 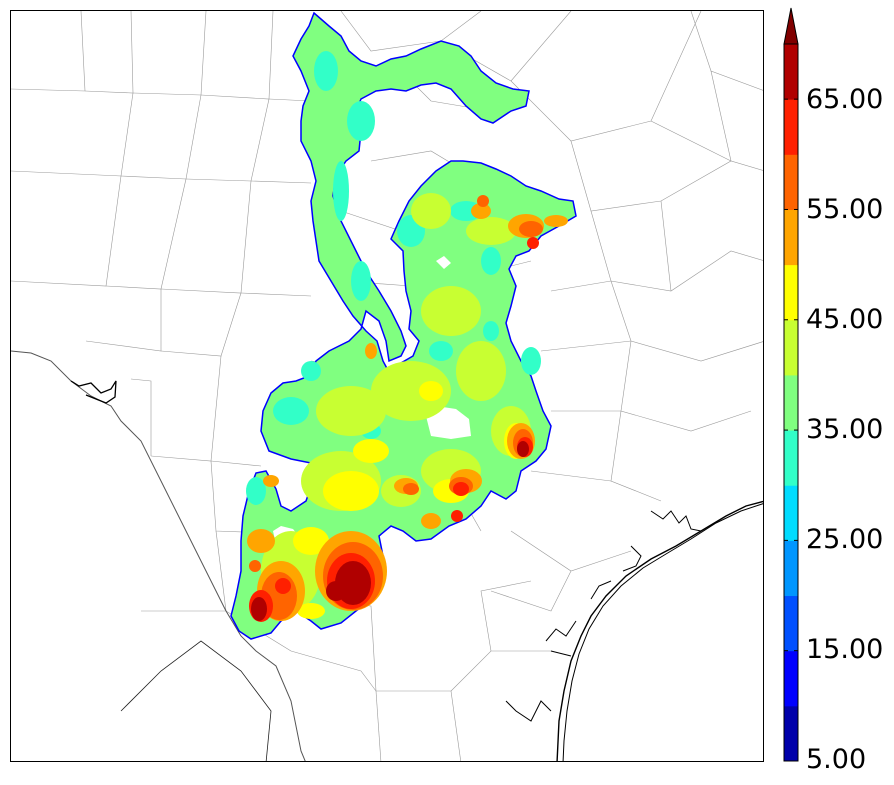 I want to click on barrier-island, so click(x=662, y=632).